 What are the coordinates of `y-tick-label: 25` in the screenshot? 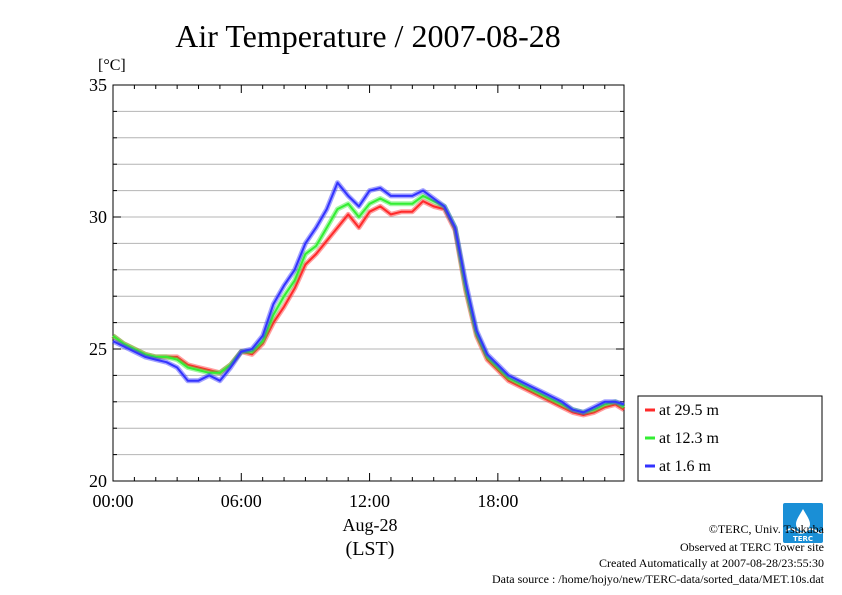 It's located at (98, 349).